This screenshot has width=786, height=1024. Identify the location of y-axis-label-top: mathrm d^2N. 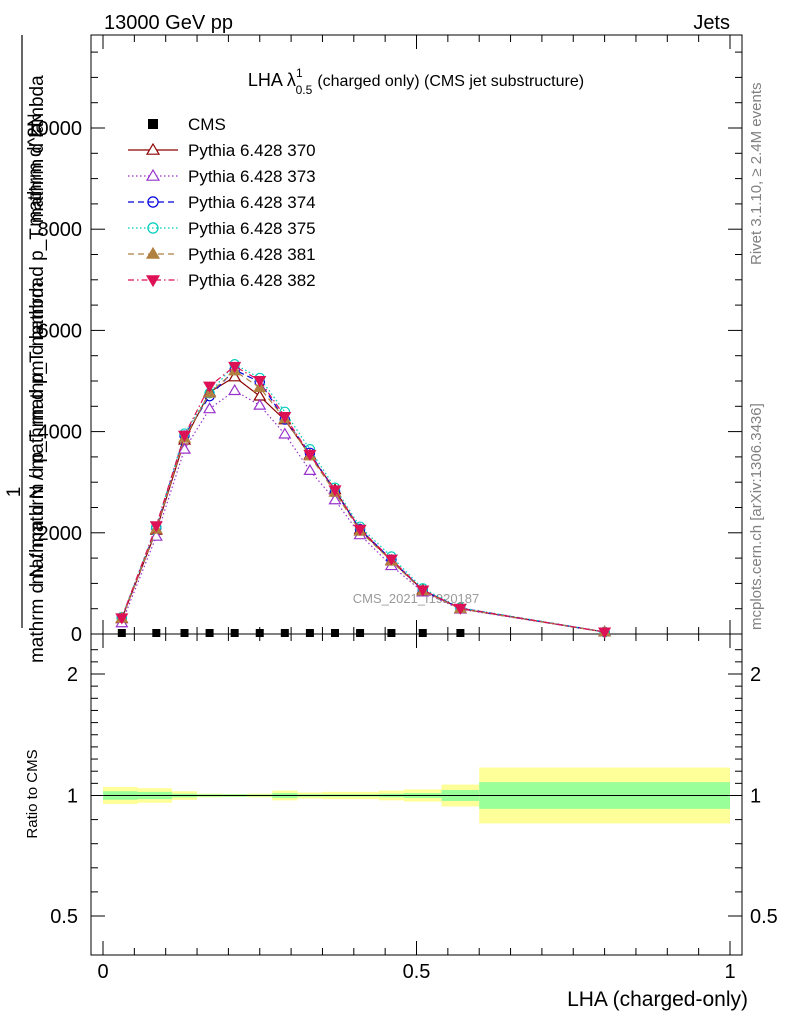
(35, 169).